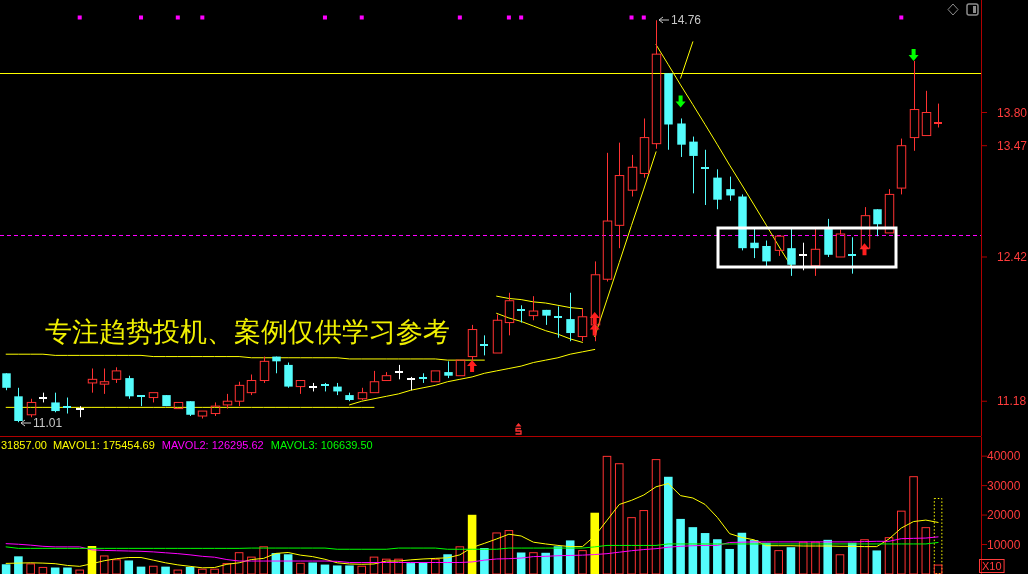 Image resolution: width=1028 pixels, height=574 pixels. I want to click on text: X10, so click(992, 566).